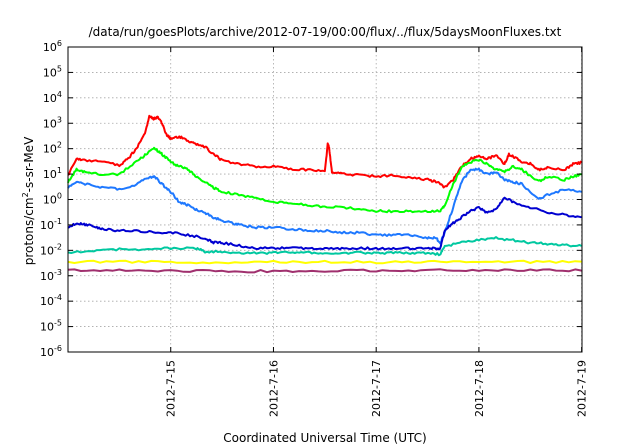  Describe the element at coordinates (273, 388) in the screenshot. I see `x-tick-label: 2012-7-16` at that location.